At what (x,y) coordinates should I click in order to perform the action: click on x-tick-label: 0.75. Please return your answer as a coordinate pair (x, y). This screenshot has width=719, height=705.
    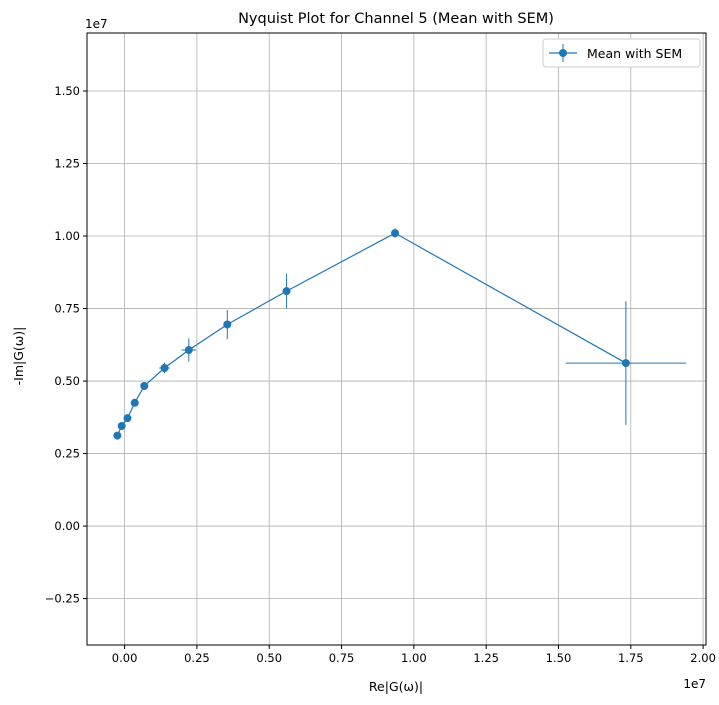
    Looking at the image, I should click on (342, 658).